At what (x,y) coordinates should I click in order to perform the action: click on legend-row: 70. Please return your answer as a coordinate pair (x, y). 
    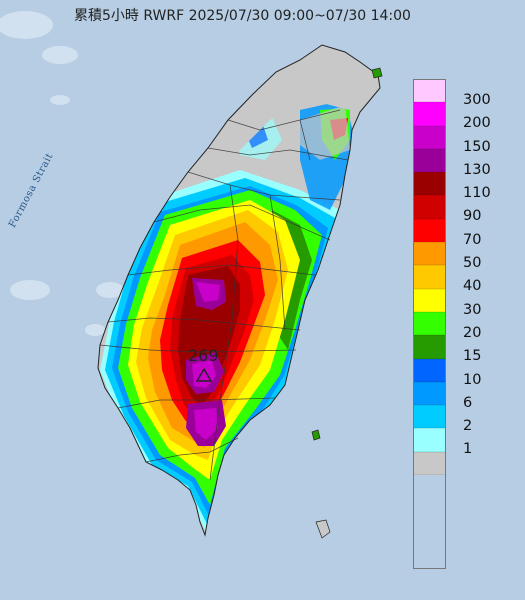
    Looking at the image, I should click on (466, 233).